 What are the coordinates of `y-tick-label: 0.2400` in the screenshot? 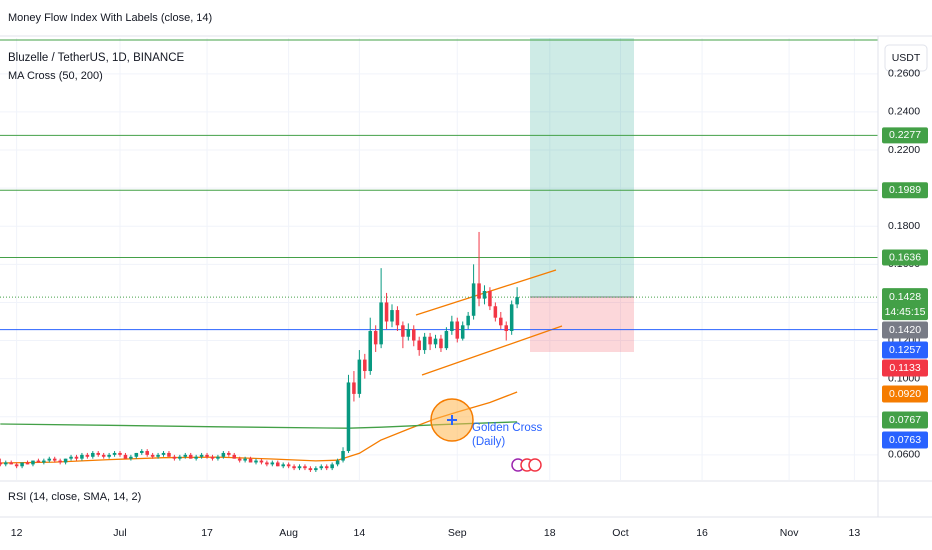 It's located at (904, 112).